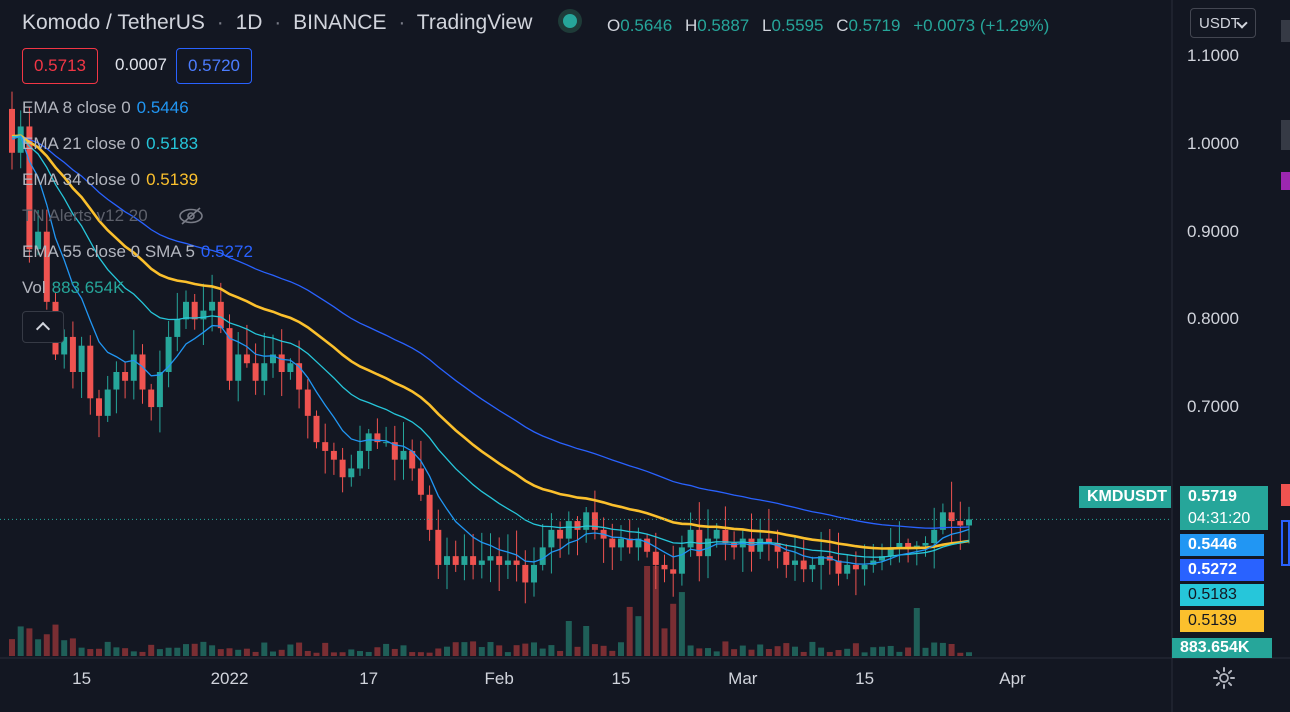  Describe the element at coordinates (85, 216) in the screenshot. I see `indicator-tn-alerts: TN Alerts v12 20` at that location.